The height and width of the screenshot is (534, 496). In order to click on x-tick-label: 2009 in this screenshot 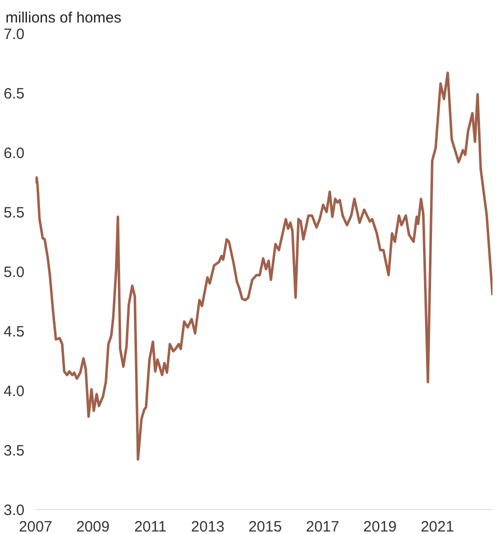, I will do `click(93, 526)`.